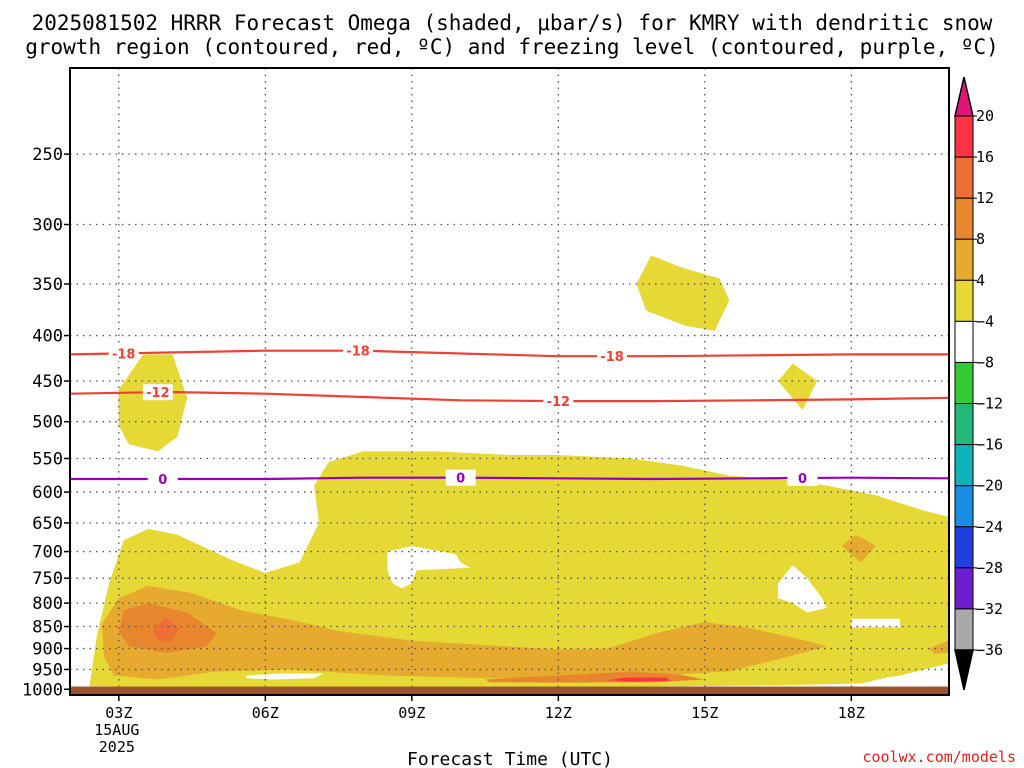 This screenshot has width=1024, height=768. I want to click on colorbar: 20 16 12 8 4 −4 −8 −12 −16 −20 −24 −28 −32 −36, so click(978, 383).